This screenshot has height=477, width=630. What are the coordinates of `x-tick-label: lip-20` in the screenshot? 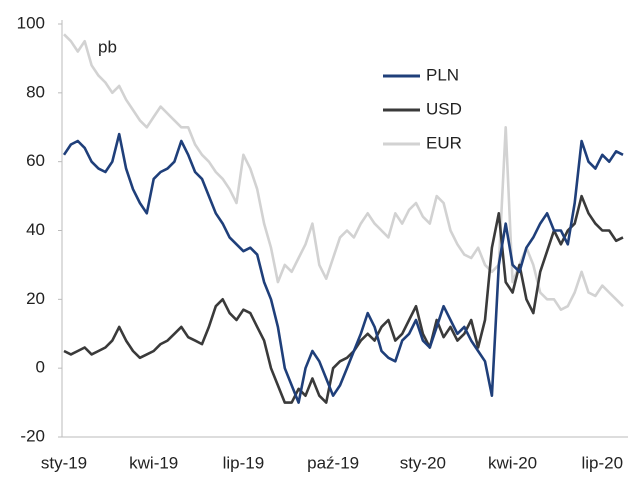 It's located at (602, 462).